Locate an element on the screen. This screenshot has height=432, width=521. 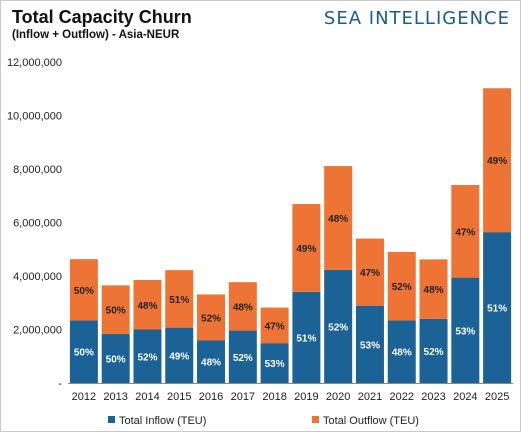
x-tick-label: 2018 is located at coordinates (274, 397).